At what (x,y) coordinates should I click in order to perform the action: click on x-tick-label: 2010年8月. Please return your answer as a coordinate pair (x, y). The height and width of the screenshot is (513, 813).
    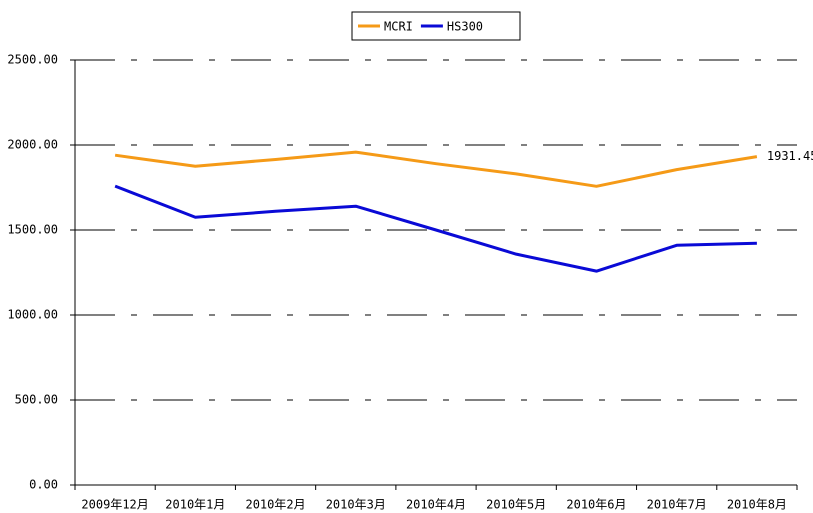
    Looking at the image, I should click on (757, 505).